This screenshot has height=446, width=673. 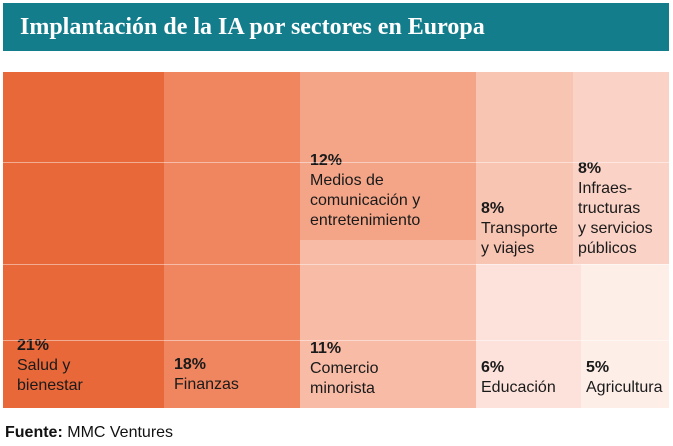 I want to click on treemap-label-finanzas: 18% Finanzas, so click(x=206, y=375).